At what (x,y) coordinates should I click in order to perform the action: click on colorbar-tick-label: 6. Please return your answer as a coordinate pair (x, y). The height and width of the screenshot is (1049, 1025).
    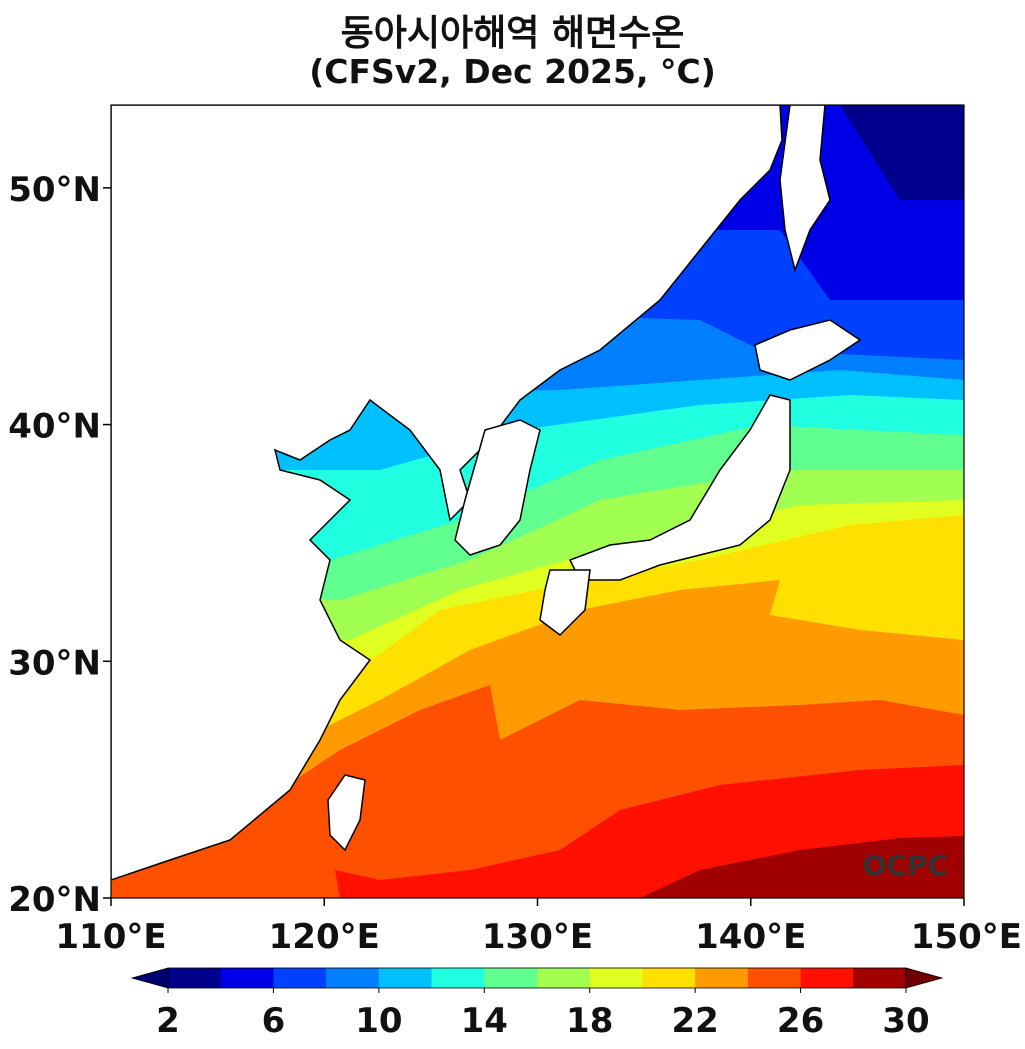
    Looking at the image, I should click on (274, 1021).